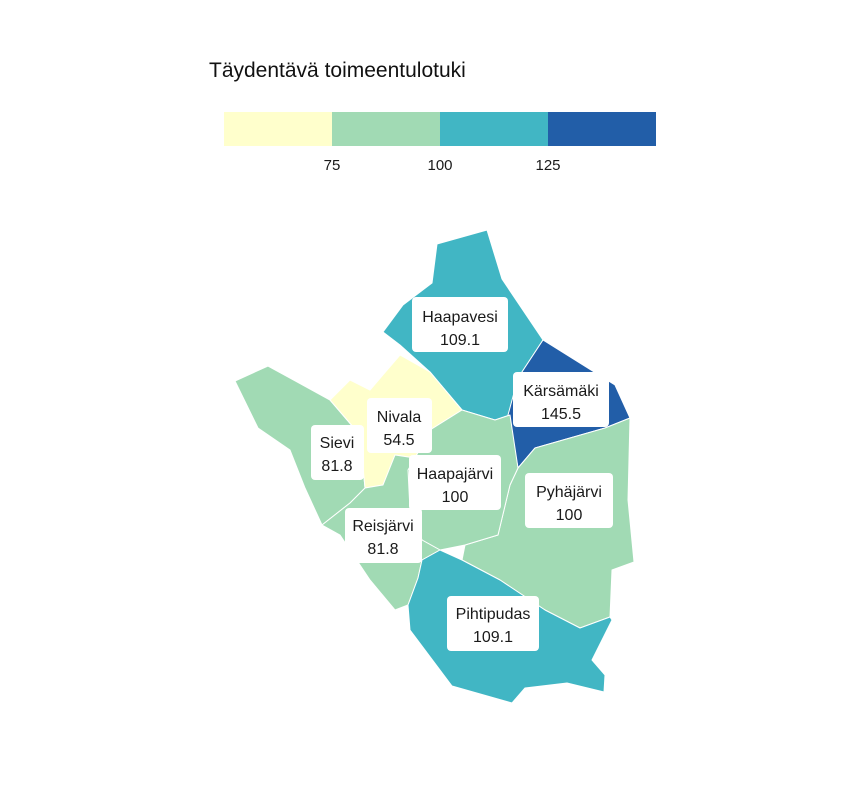 The height and width of the screenshot is (792, 864). What do you see at coordinates (439, 165) in the screenshot?
I see `legend-tick-100: 100` at bounding box center [439, 165].